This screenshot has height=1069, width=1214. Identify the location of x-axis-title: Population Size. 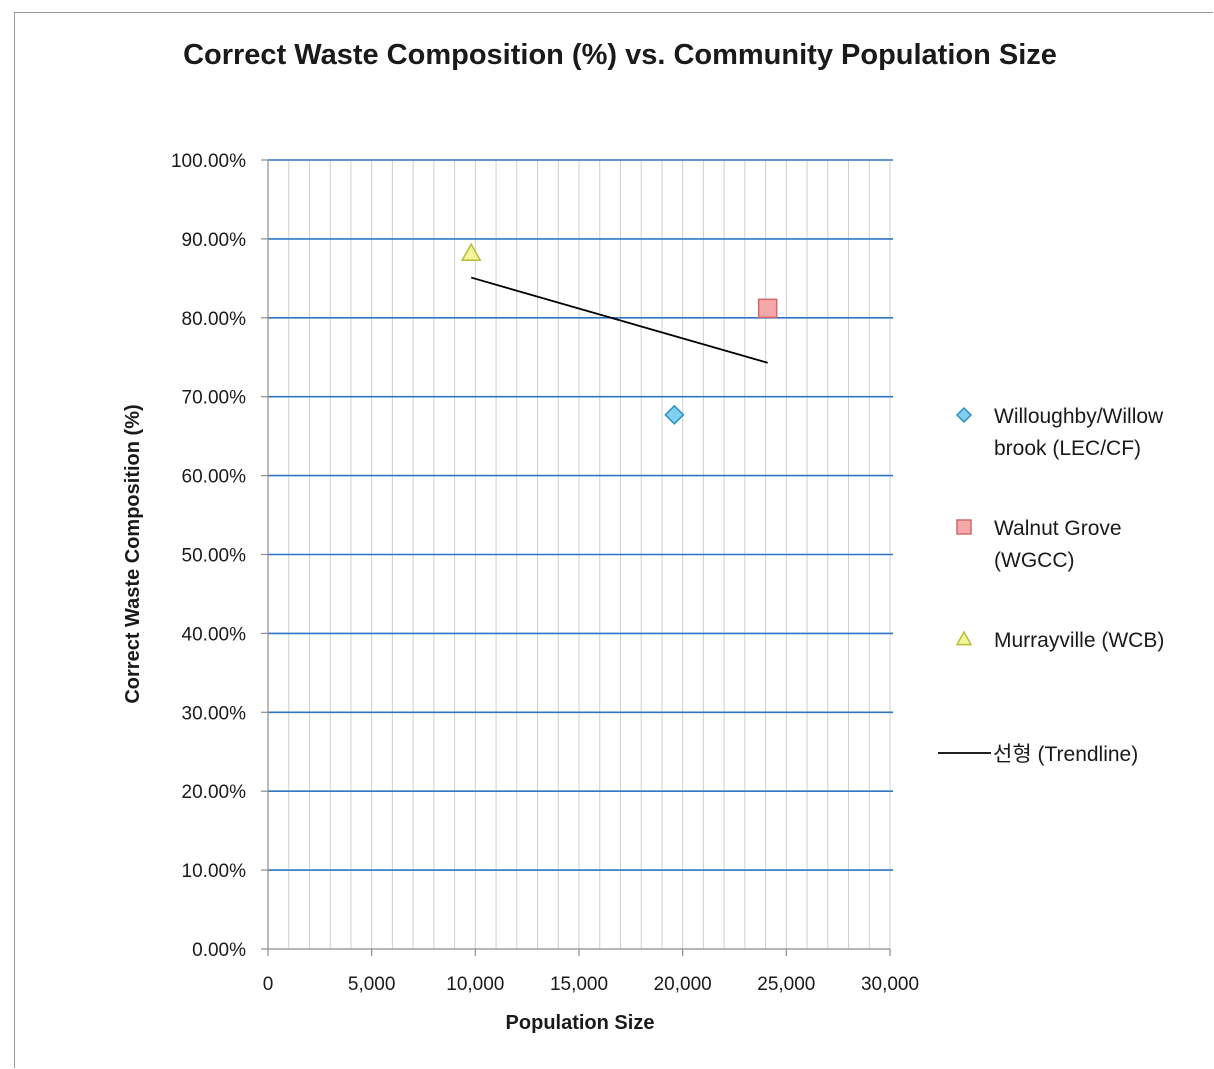
(580, 1023).